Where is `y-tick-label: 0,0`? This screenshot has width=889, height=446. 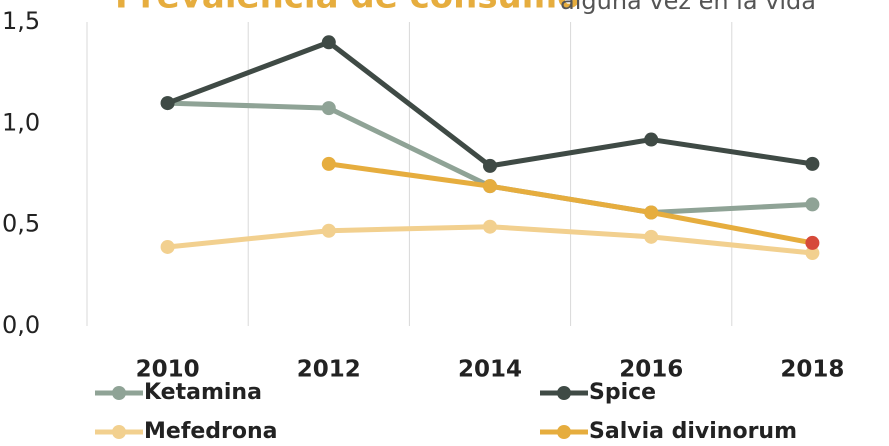
y-tick-label: 0,0 is located at coordinates (21, 325).